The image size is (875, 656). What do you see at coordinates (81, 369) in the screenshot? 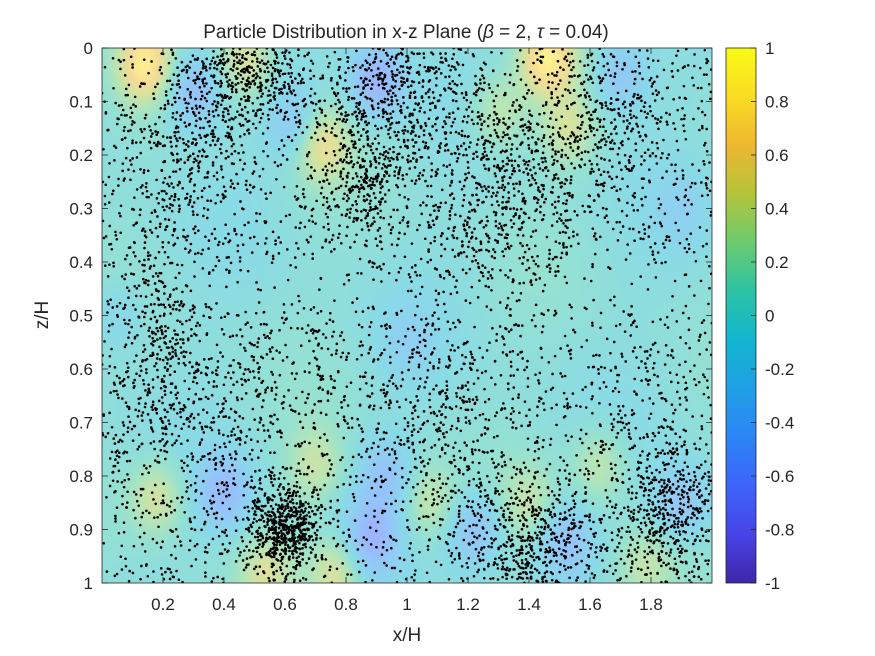
I see `y-tick-label: 0.6` at bounding box center [81, 369].